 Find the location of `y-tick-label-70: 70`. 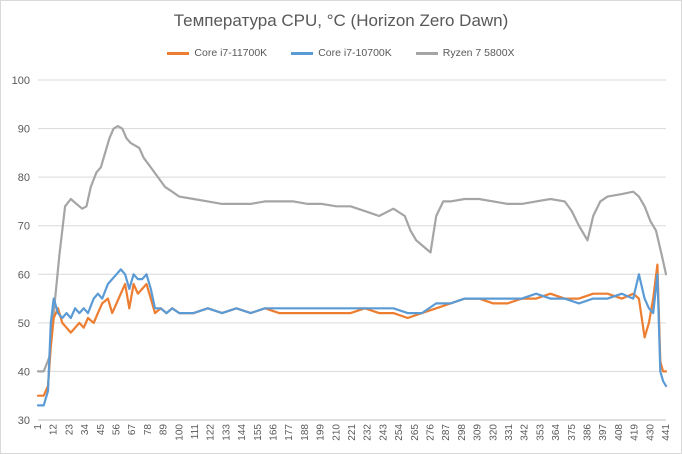

y-tick-label-70: 70 is located at coordinates (24, 227).